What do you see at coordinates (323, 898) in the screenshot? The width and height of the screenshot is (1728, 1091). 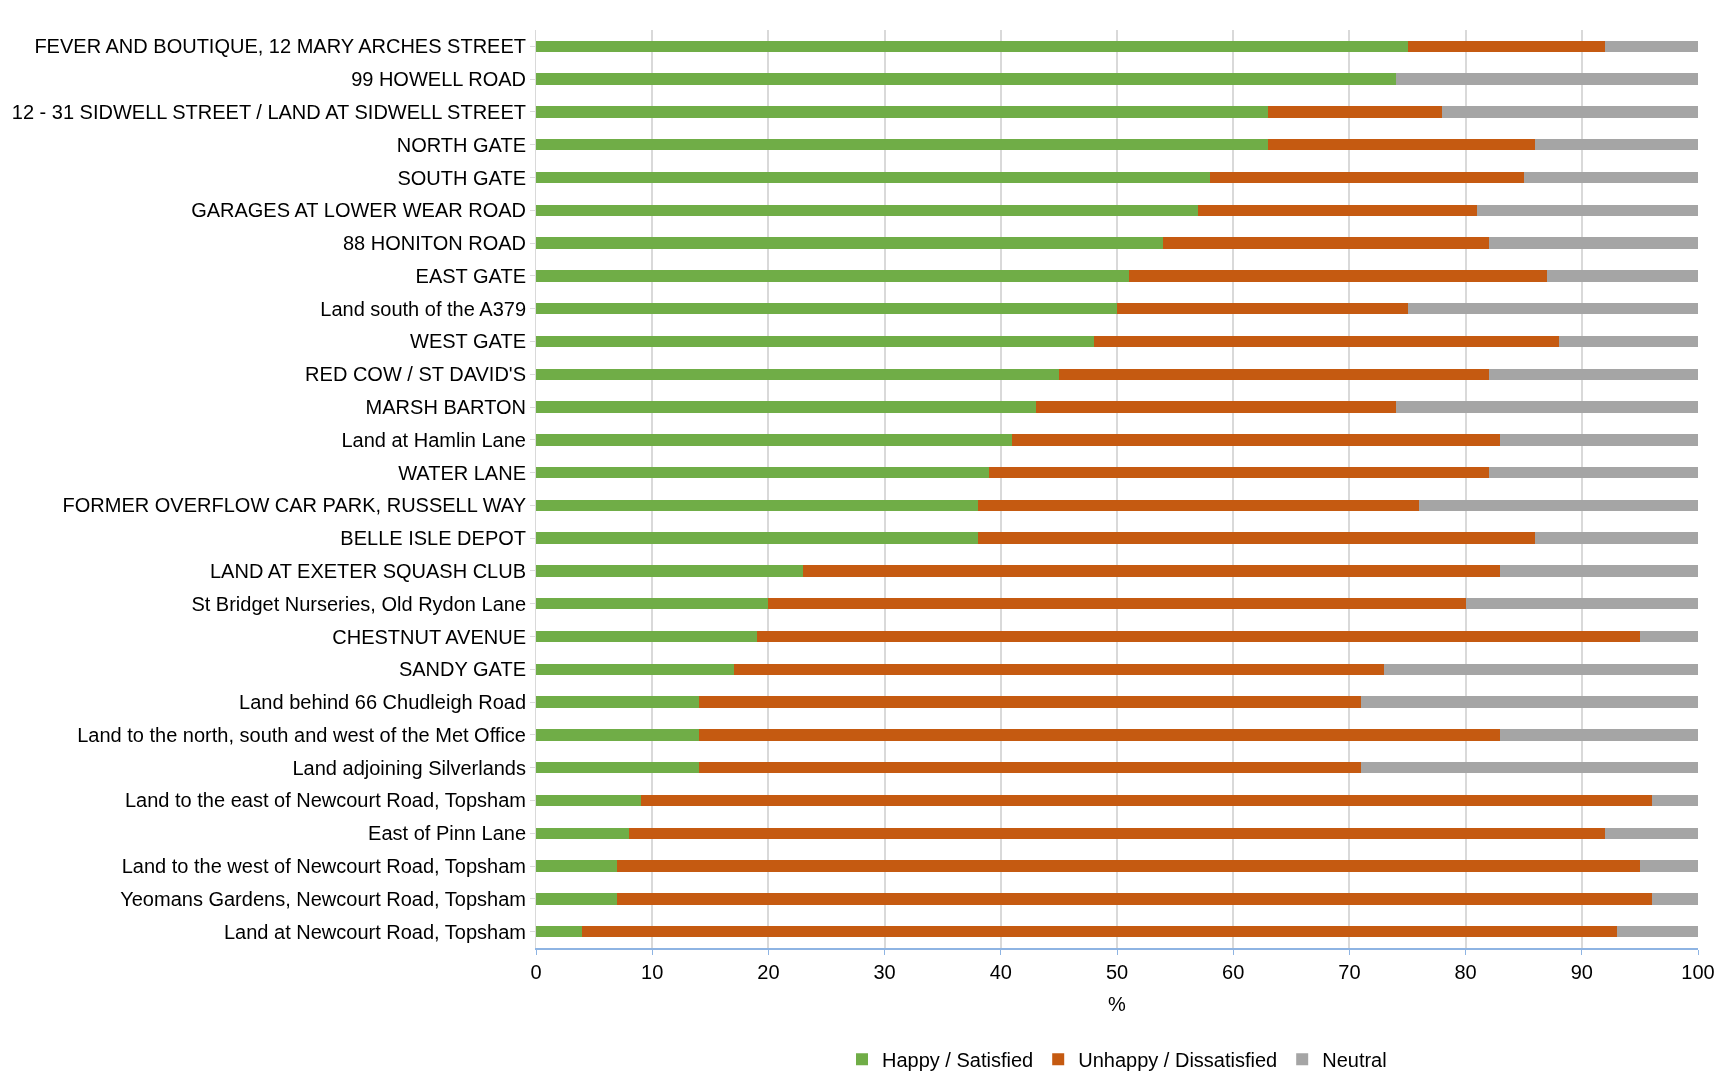 I see `y-tick-label: Yeomans Gardens, Newcourt Road, Topsham` at bounding box center [323, 898].